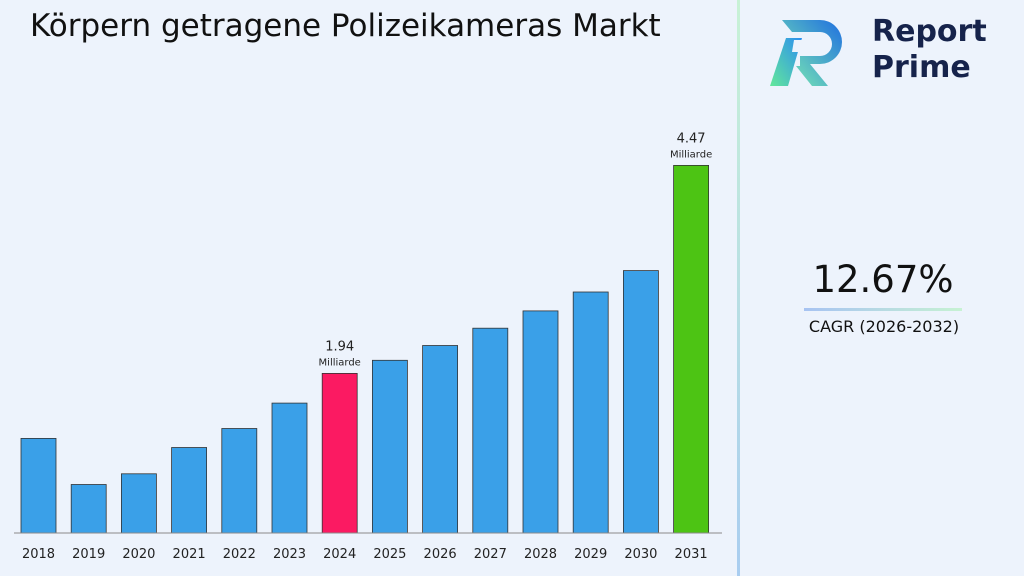  Describe the element at coordinates (738, 288) in the screenshot. I see `panel-divider` at that location.